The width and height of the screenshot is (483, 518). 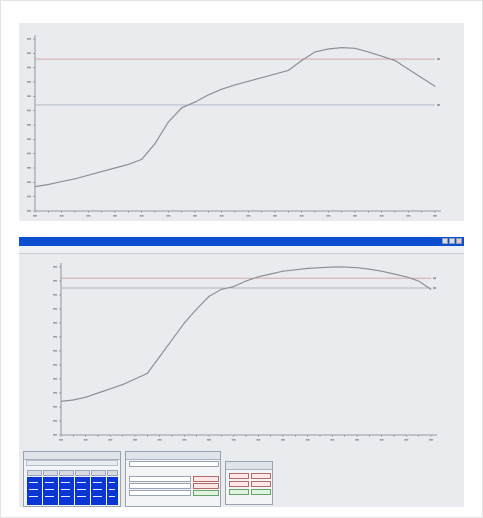 What do you see at coordinates (249, 466) in the screenshot?
I see `results-header` at bounding box center [249, 466].